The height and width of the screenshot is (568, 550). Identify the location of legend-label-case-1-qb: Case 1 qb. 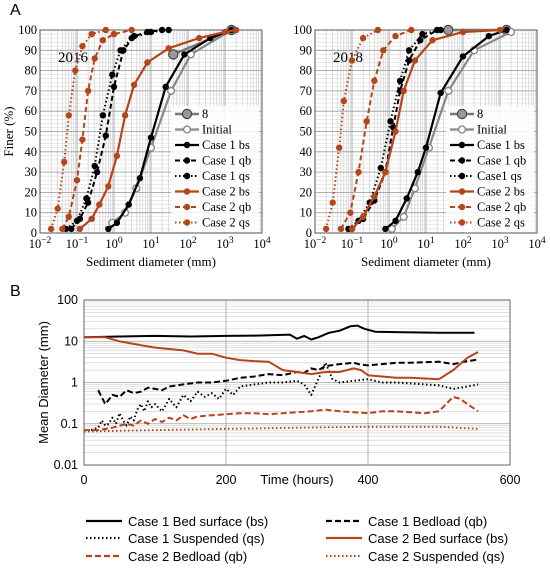
(501, 161).